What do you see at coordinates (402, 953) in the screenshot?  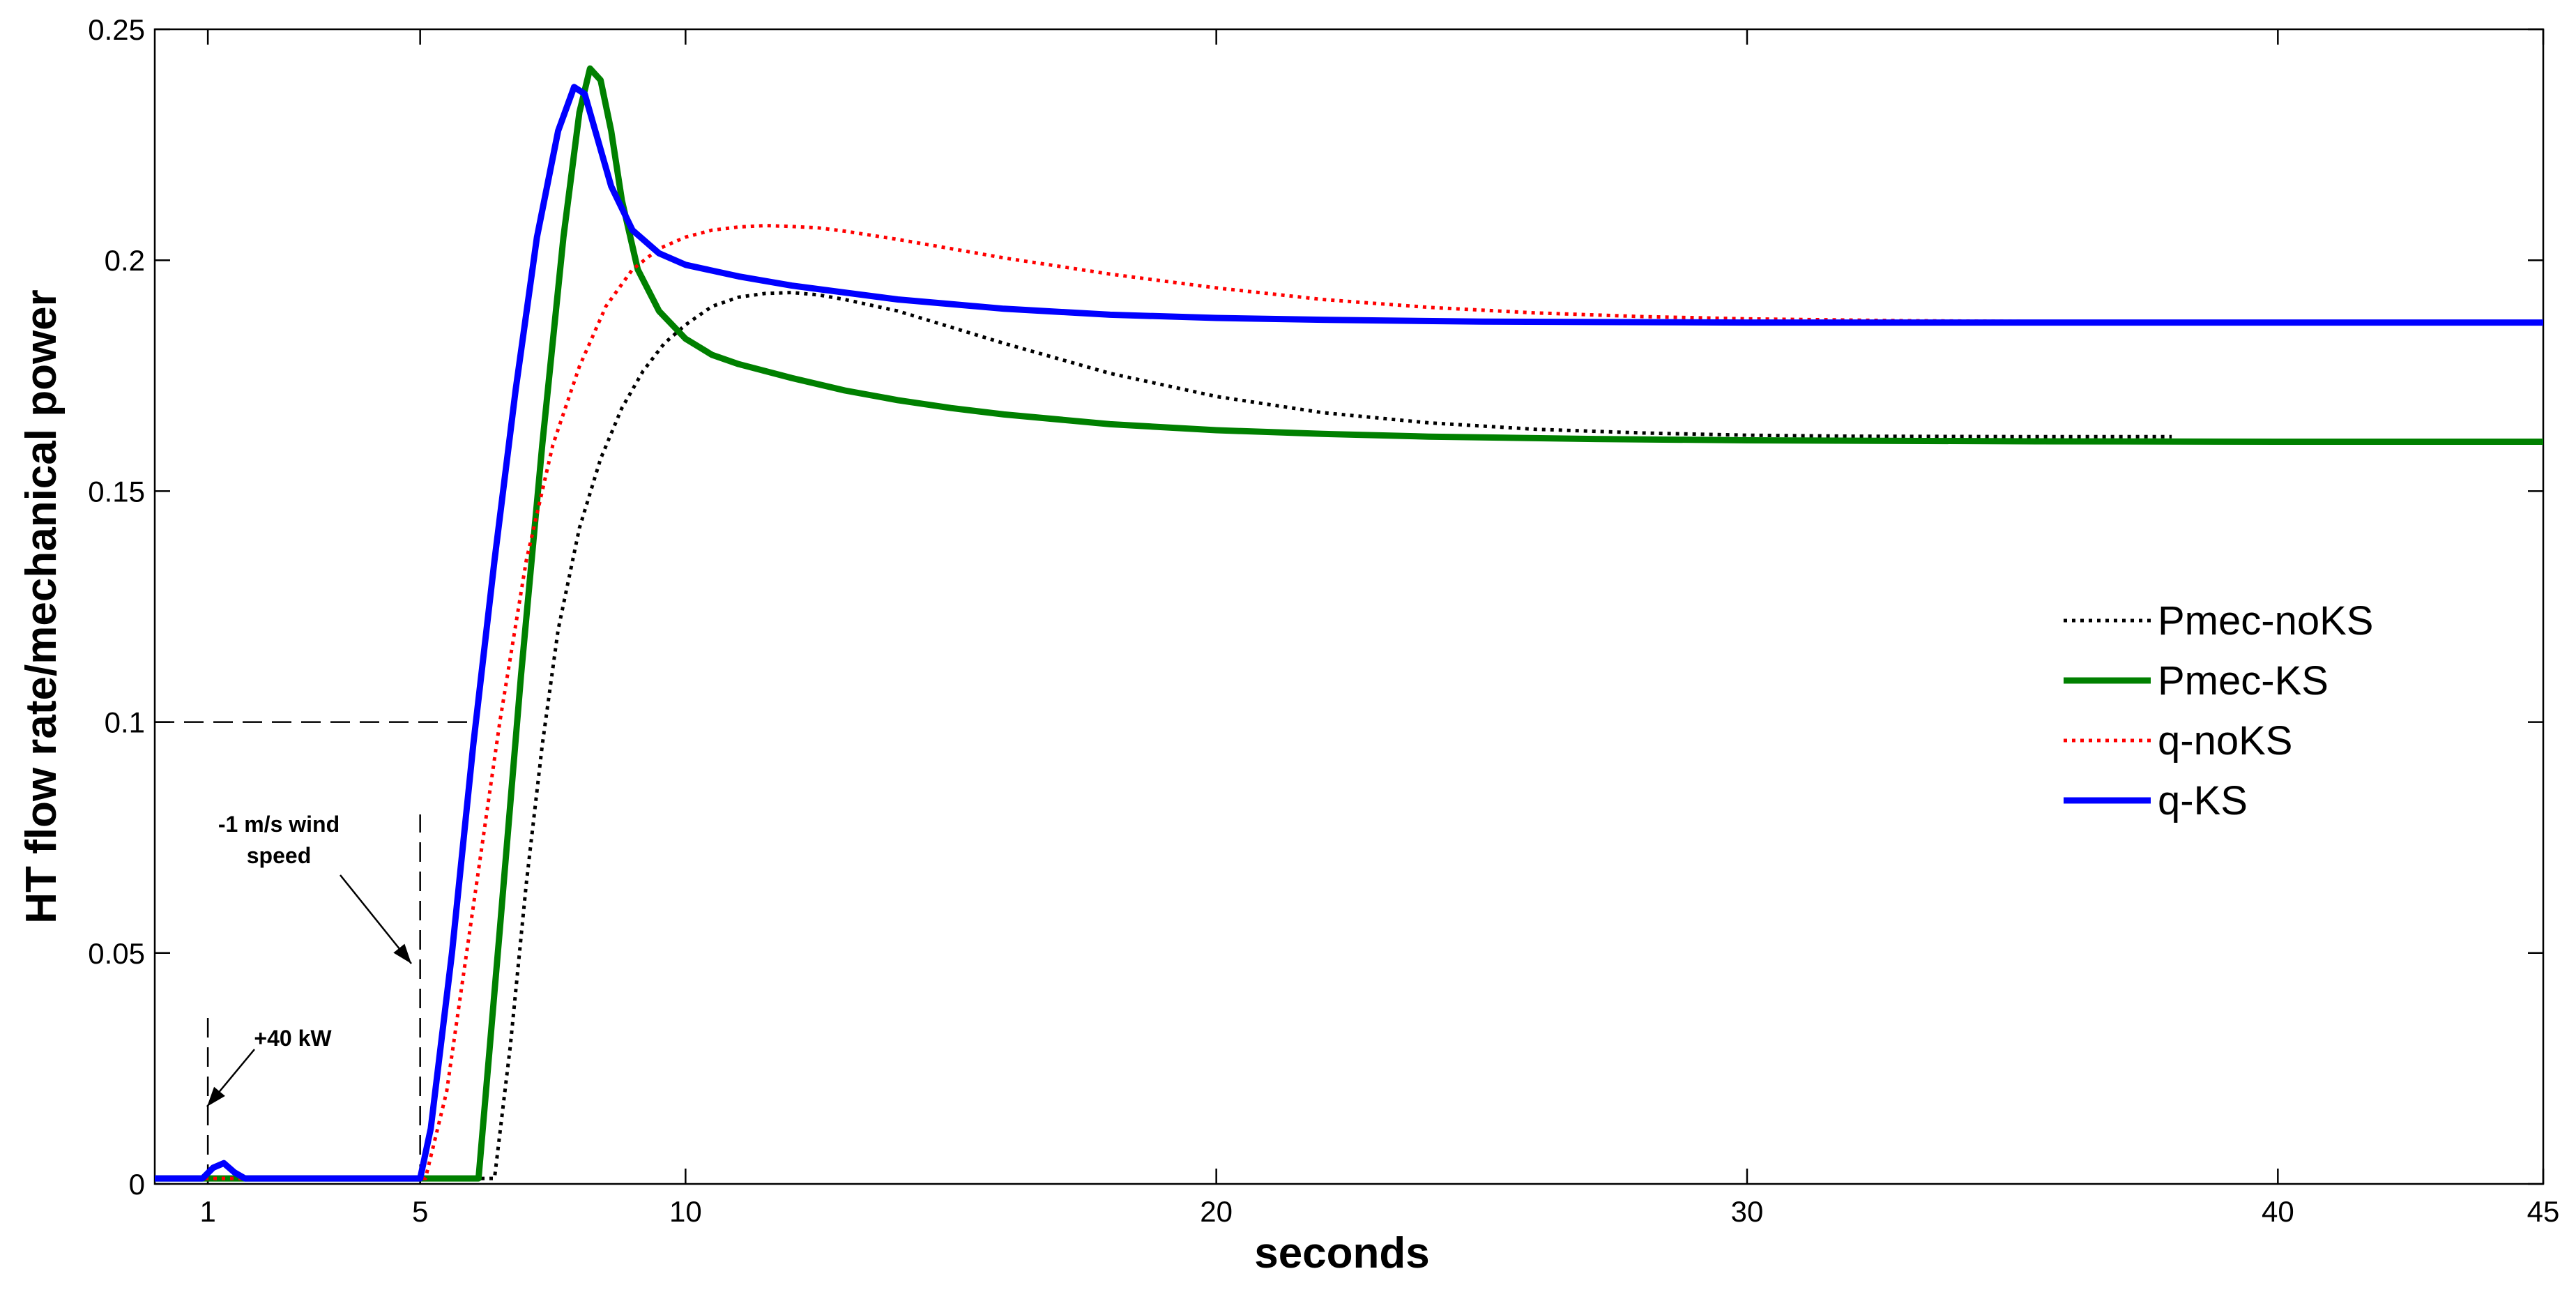 I see `annotation-arrow-wind-head` at bounding box center [402, 953].